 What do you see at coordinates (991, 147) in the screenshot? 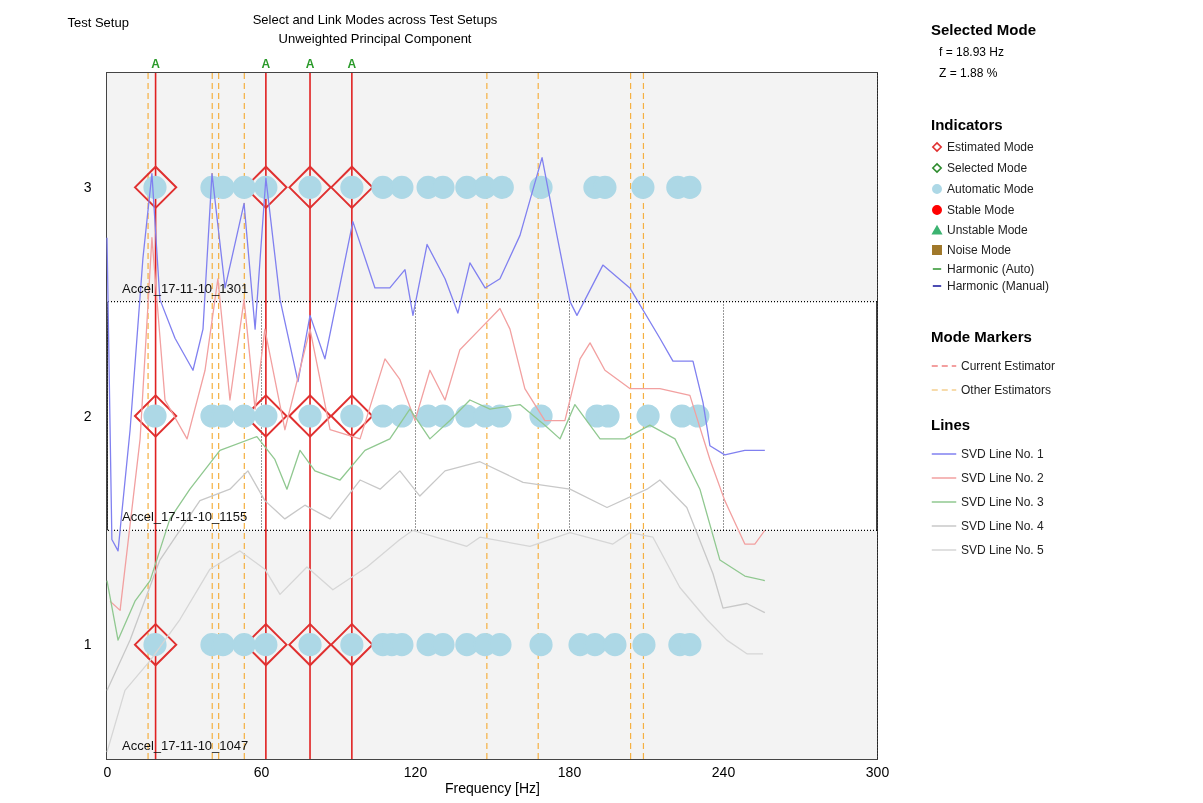
I see `legend-label: Estimated Mode` at bounding box center [991, 147].